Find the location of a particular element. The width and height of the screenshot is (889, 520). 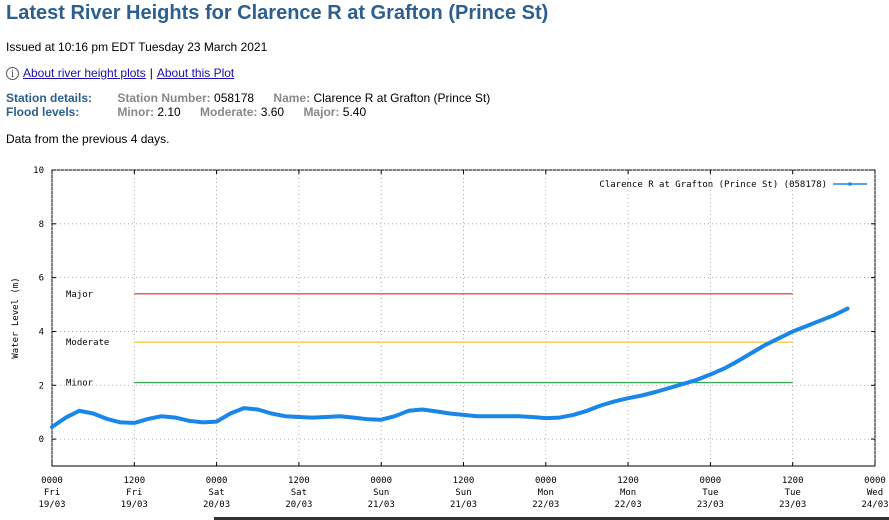

info-icon: i is located at coordinates (12, 73).